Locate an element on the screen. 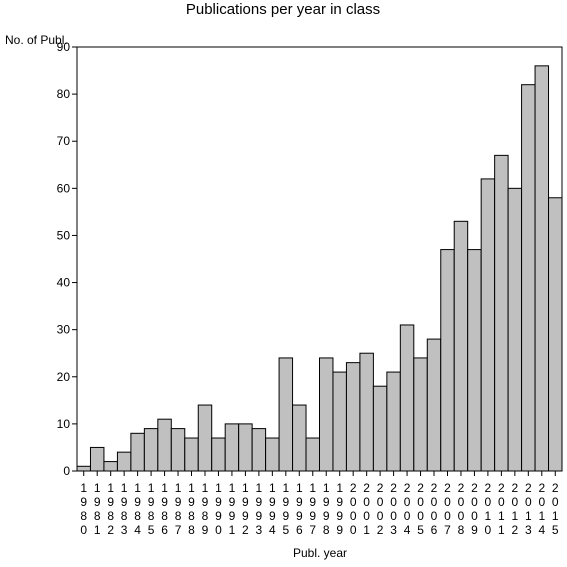  bar-2008 is located at coordinates (461, 346).